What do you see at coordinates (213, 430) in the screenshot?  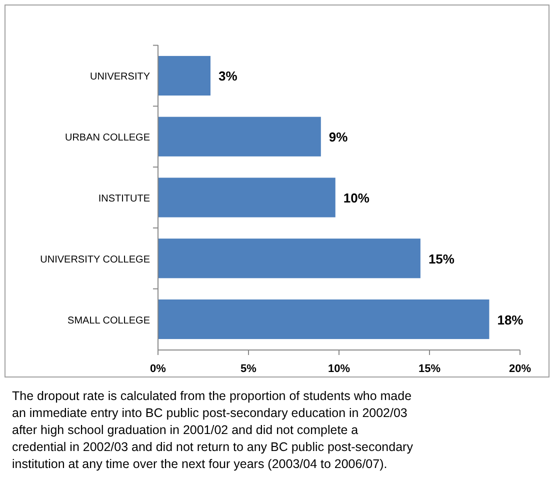 I see `text: The dropout rate is calculated from the proportion of students who made an immediate entry into BC public post-secondary education in 2002/03 after high school graduation in 2001/02 and did not complete a credential in 2002/03 and did not return to any BC public post-secondary institution at any time over the next four years (2003/04 to 2006/07).` at bounding box center [213, 430].